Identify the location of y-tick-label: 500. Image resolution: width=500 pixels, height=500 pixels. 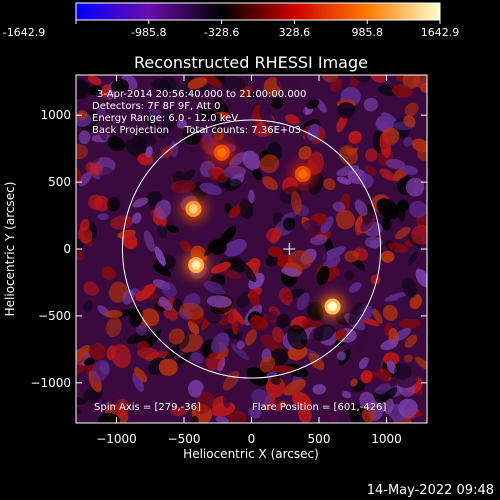
(59, 182).